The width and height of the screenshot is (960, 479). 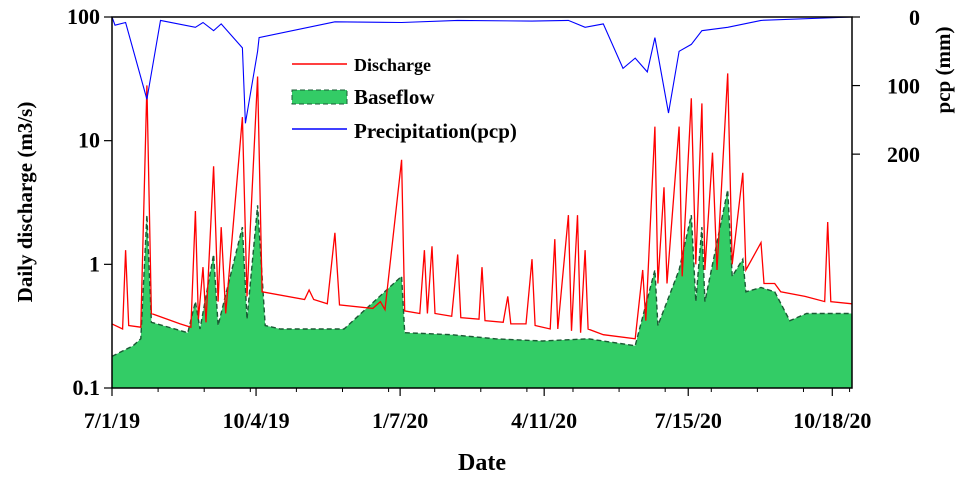 What do you see at coordinates (87, 387) in the screenshot?
I see `y-tick-label-0: 0.1` at bounding box center [87, 387].